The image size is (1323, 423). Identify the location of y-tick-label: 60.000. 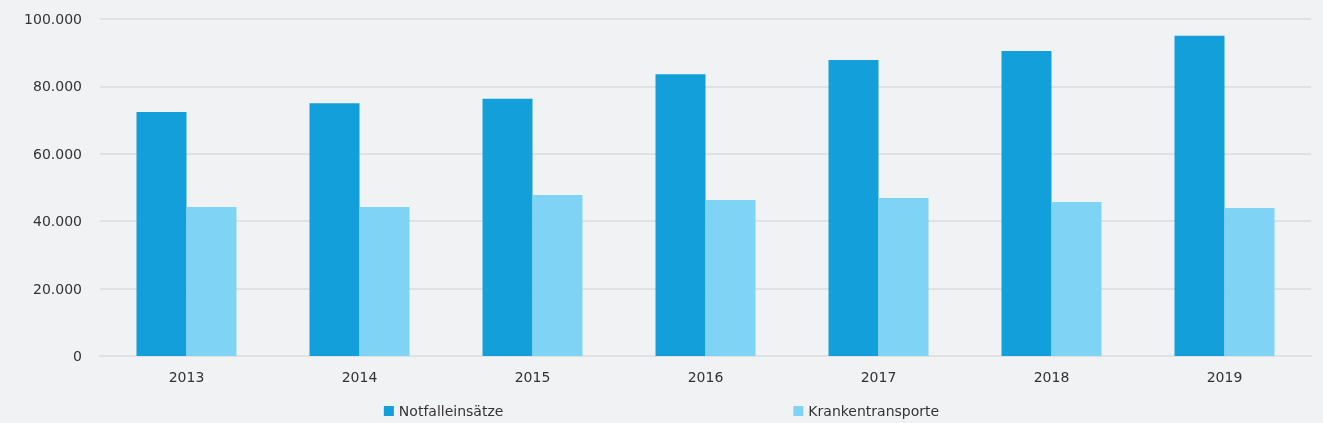
(57, 153).